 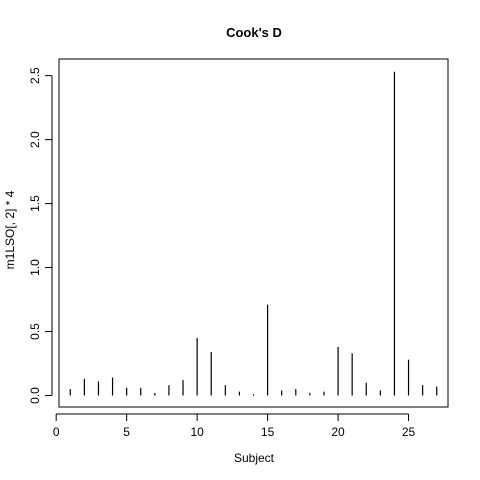 I want to click on y-axis-label: m1LSO[, 2] * 4, so click(x=10, y=229).